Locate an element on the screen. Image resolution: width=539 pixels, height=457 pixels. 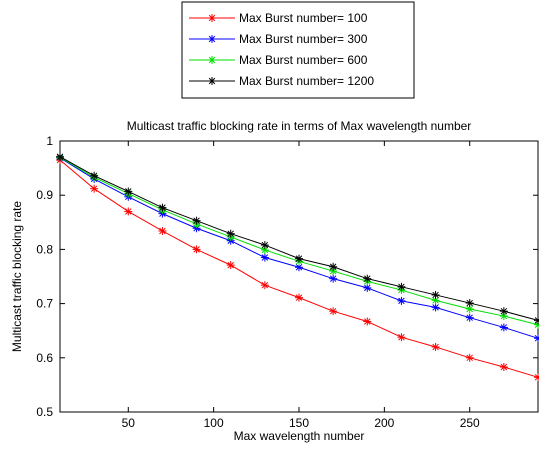
legend-item: Max Burst number= 1200 is located at coordinates (281, 81).